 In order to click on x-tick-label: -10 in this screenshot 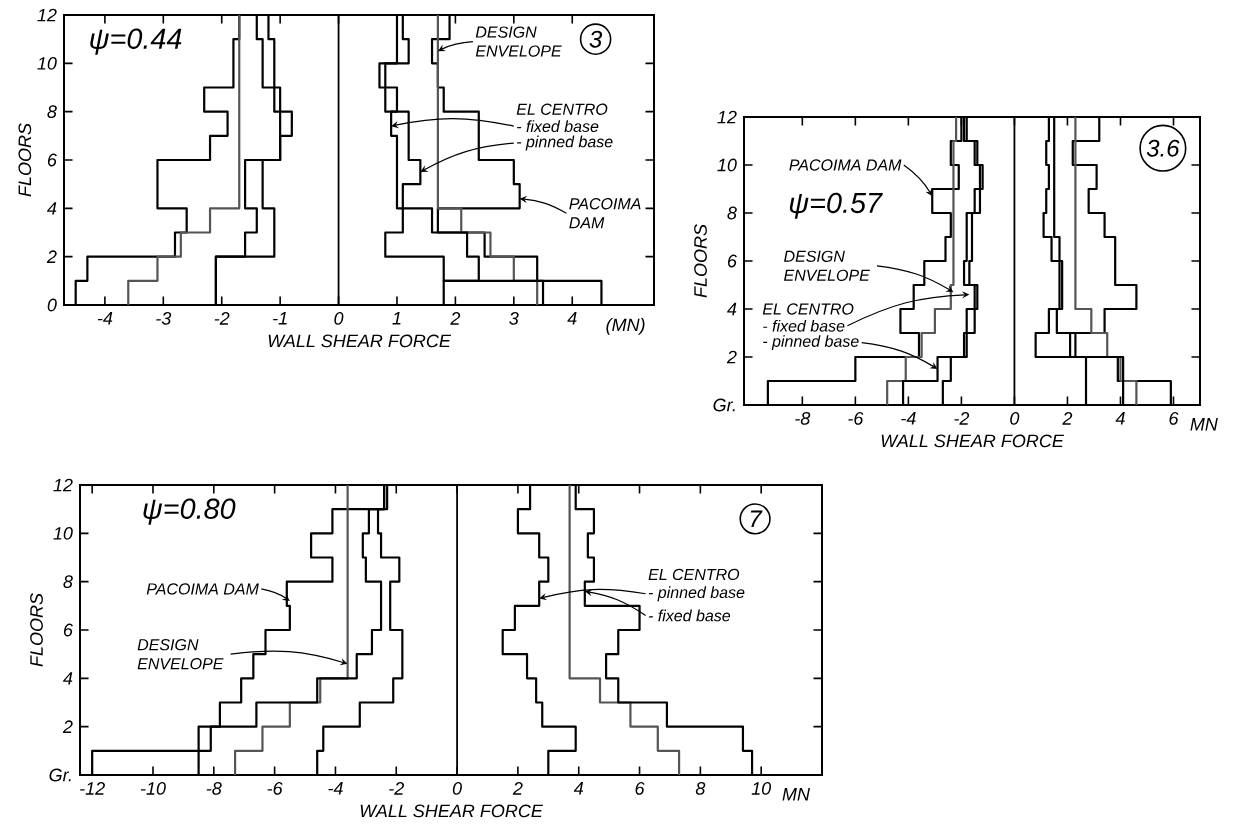, I will do `click(153, 788)`.